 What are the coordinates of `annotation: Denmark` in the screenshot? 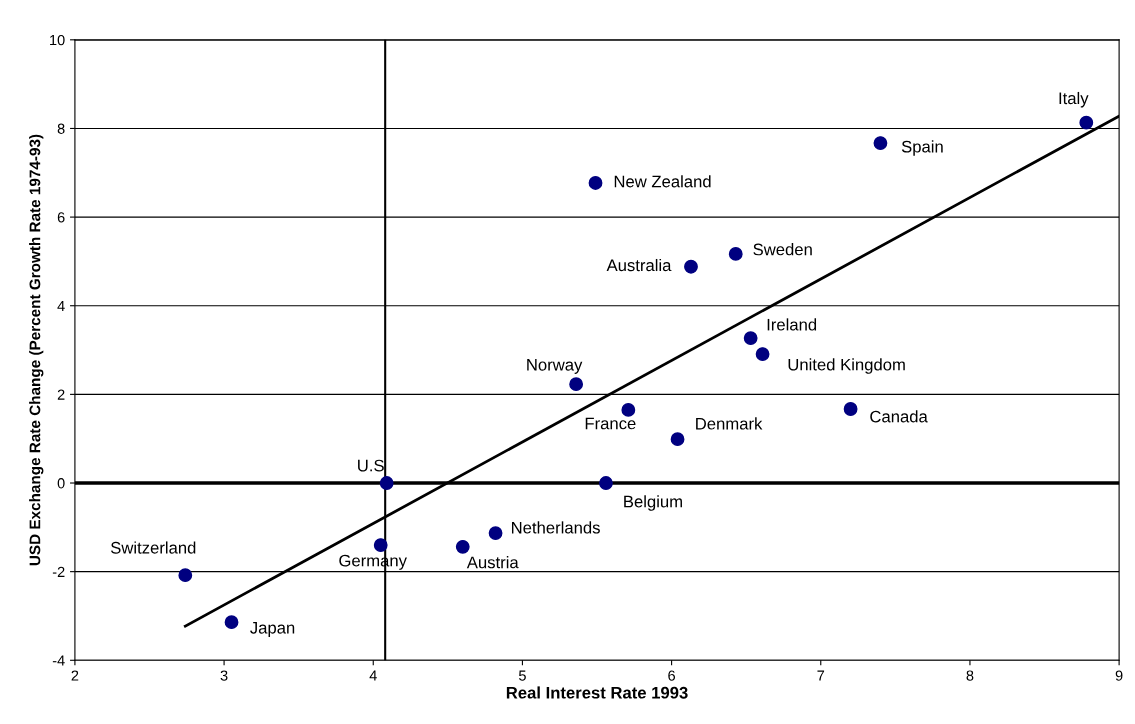 It's located at (729, 423).